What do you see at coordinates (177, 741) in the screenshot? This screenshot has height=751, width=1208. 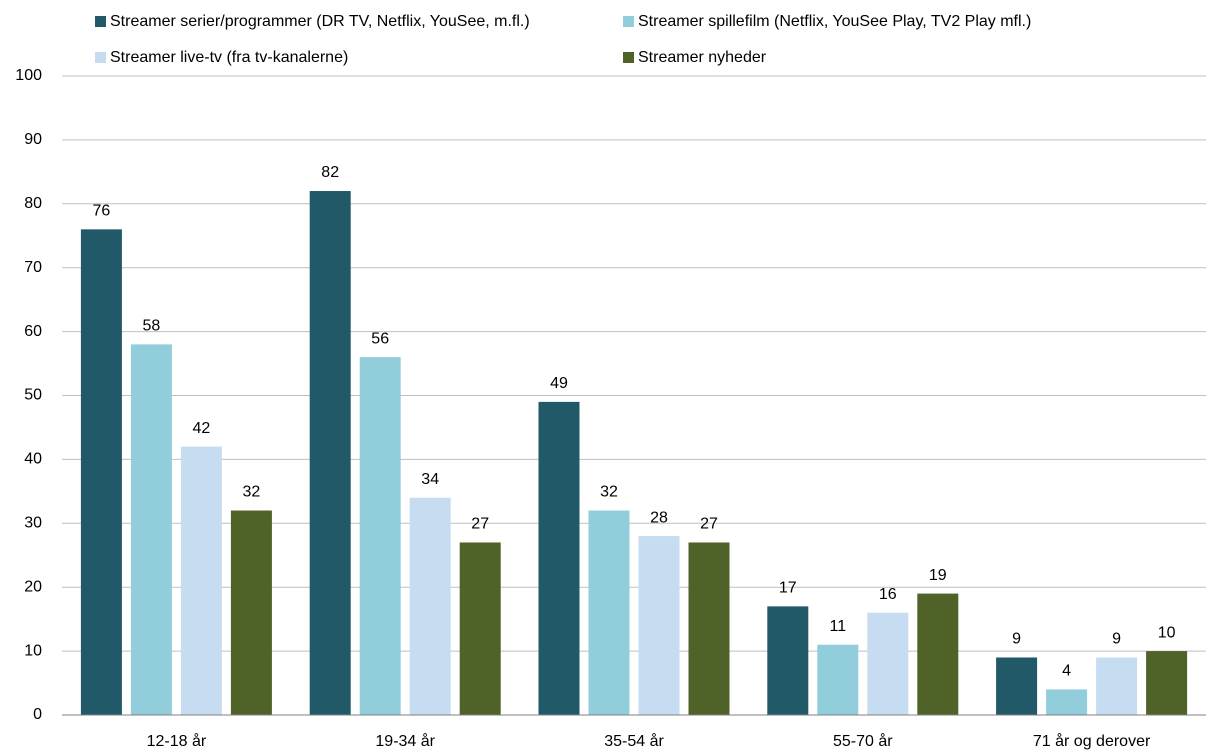 I see `x-tick-label: 12-18 år` at bounding box center [177, 741].